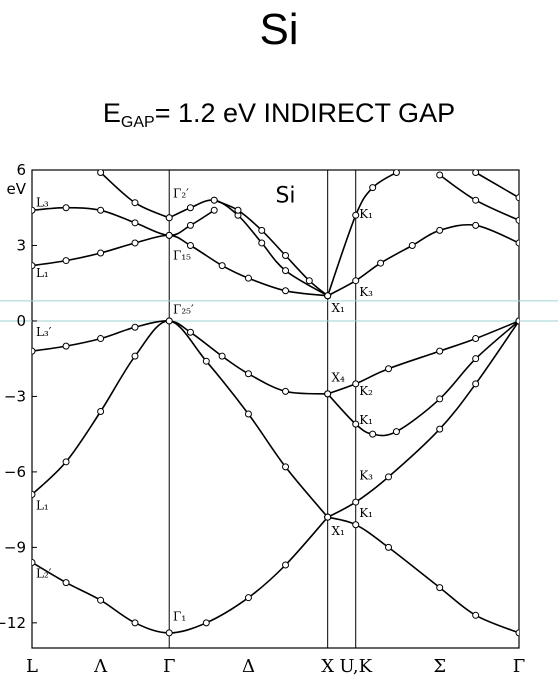 This screenshot has height=686, width=558. I want to click on y-tick-label: 3, so click(21, 245).